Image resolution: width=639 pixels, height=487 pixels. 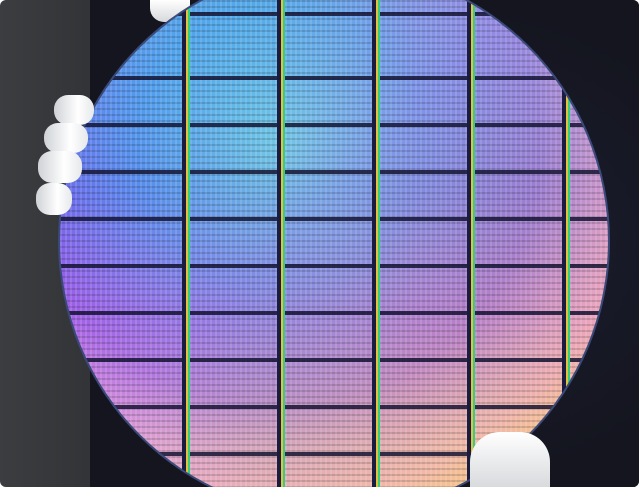 What do you see at coordinates (67, 157) in the screenshot?
I see `glove-left-hand` at bounding box center [67, 157].